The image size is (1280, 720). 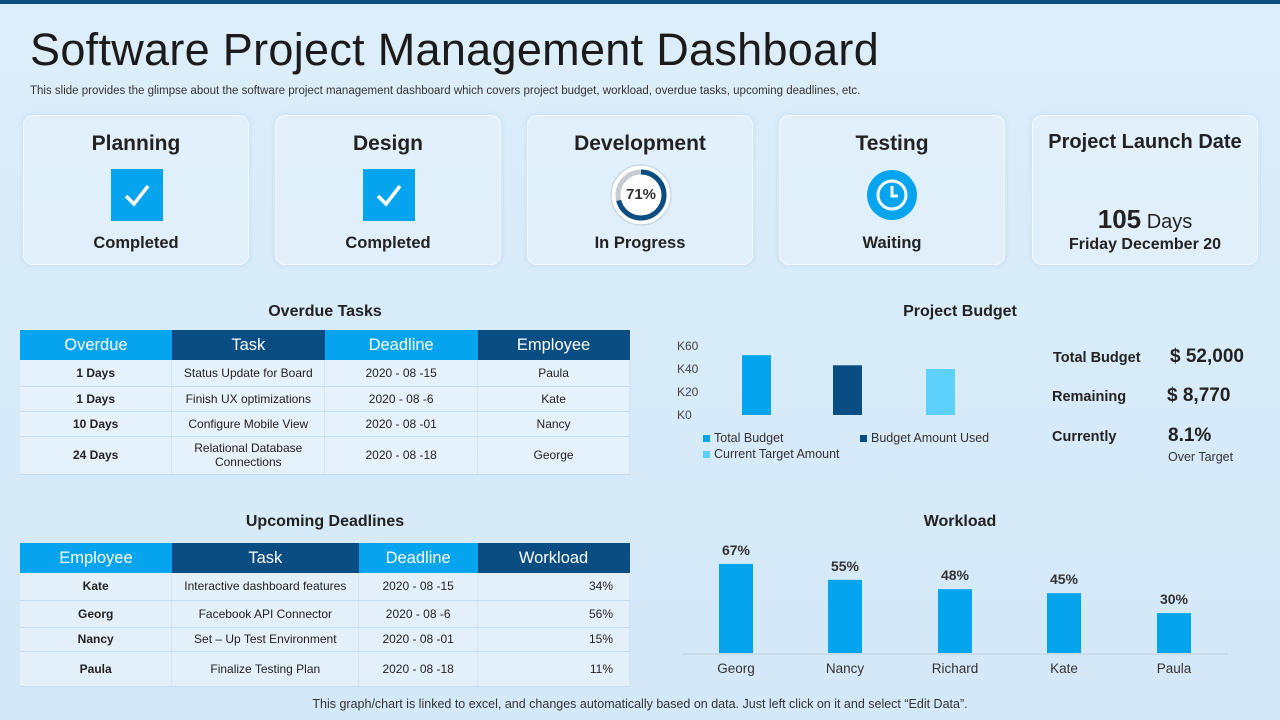 I want to click on upcoming-title: Upcoming Deadlines, so click(x=325, y=521).